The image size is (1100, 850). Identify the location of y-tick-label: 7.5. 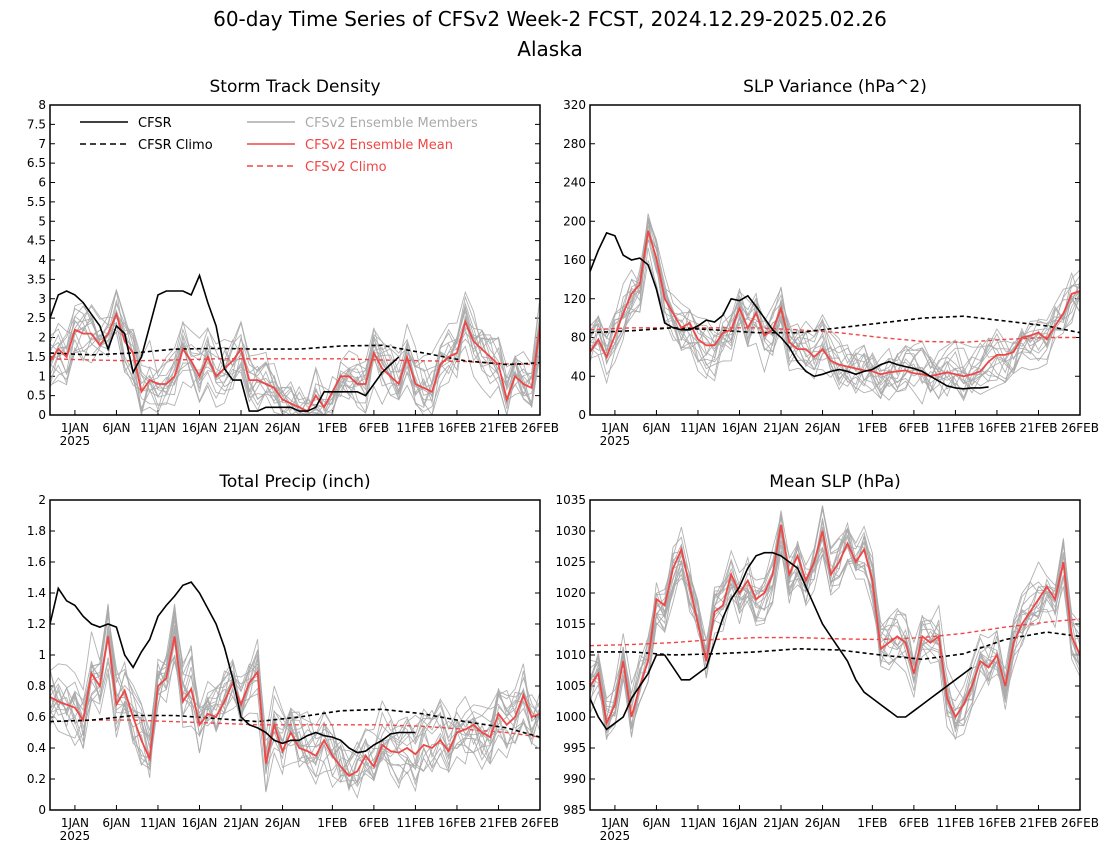
(36, 124).